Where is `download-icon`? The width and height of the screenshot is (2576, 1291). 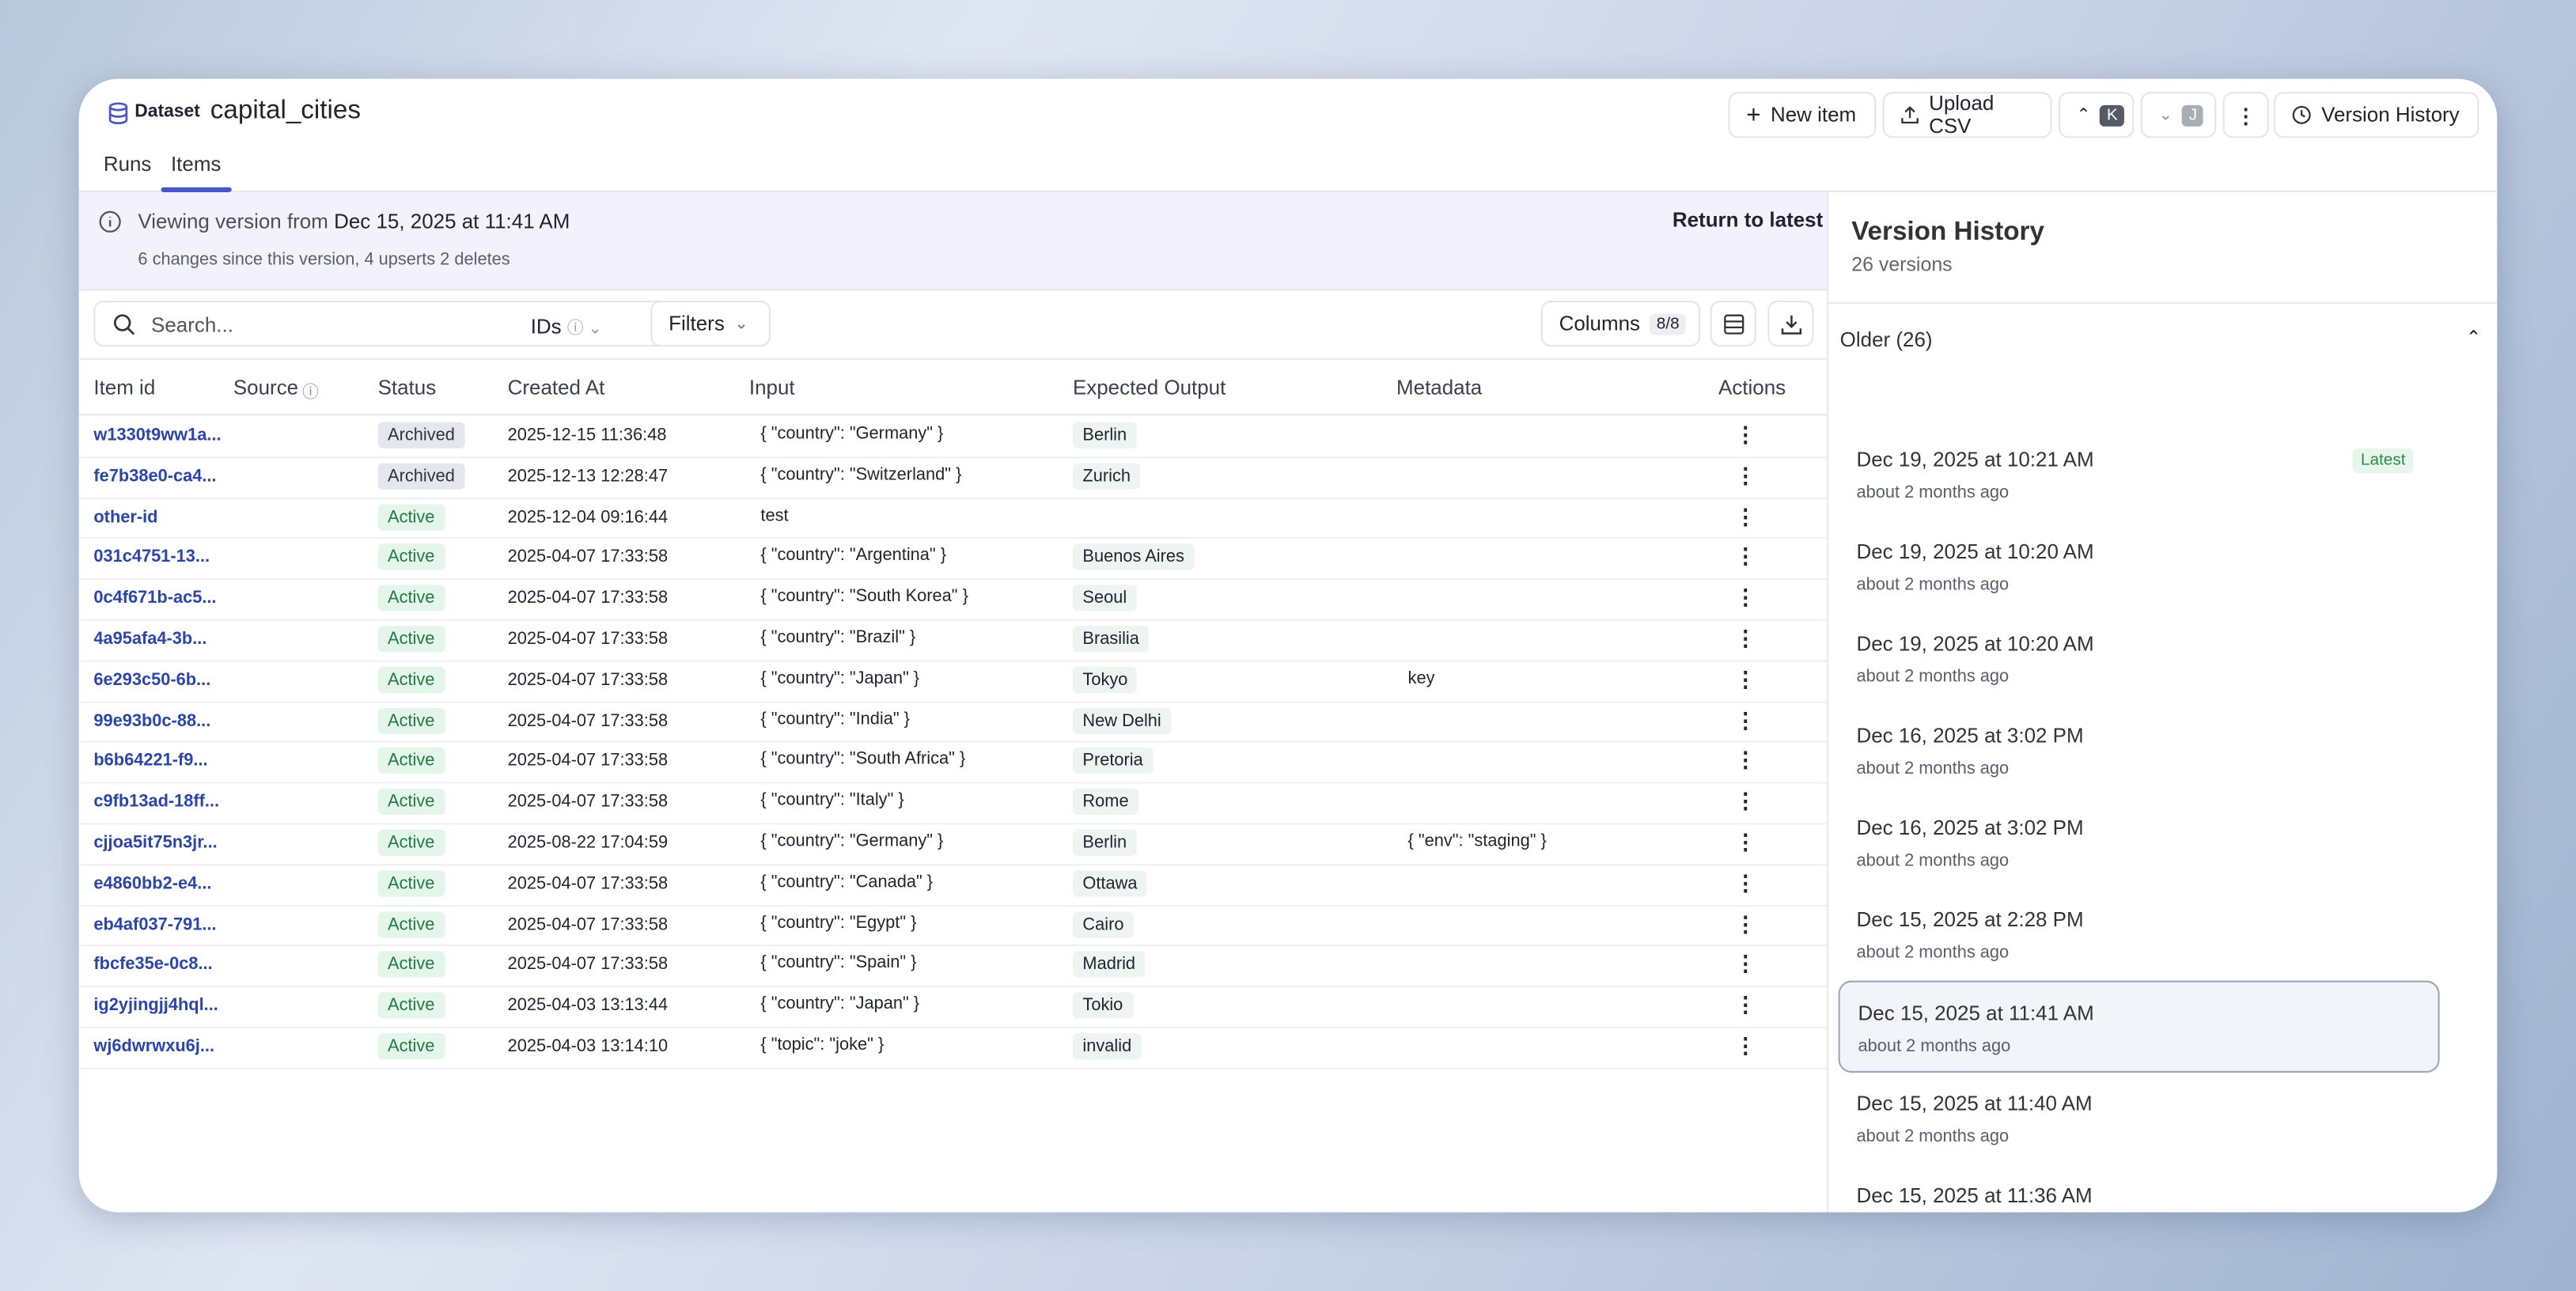
download-icon is located at coordinates (1790, 324).